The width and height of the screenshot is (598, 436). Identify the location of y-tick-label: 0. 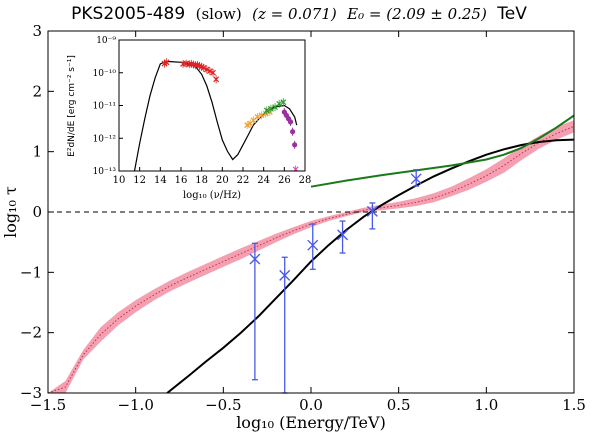
(37, 212).